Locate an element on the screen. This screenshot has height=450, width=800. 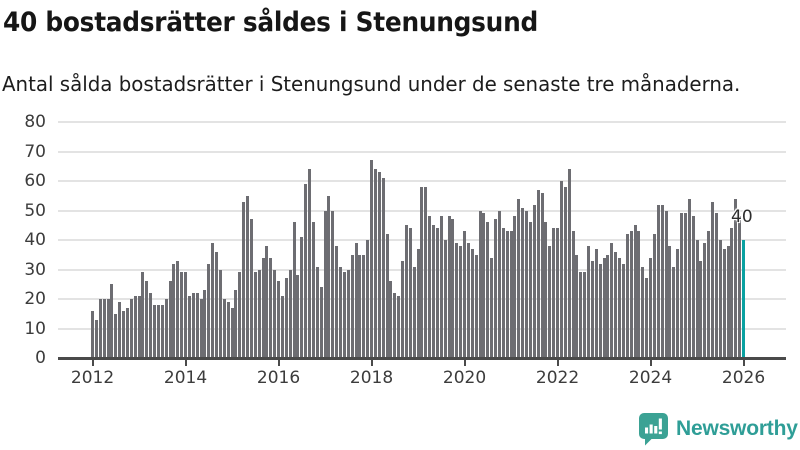
newsworthy-wordmark: Newsworthy is located at coordinates (737, 428).